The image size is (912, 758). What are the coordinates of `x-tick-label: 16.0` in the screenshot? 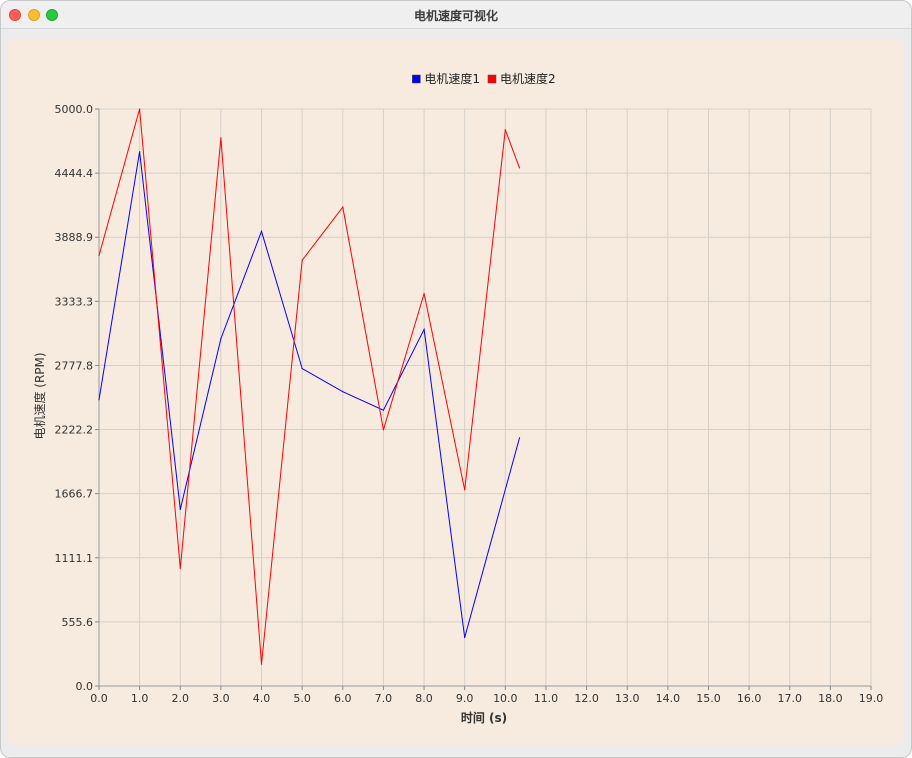 It's located at (749, 698).